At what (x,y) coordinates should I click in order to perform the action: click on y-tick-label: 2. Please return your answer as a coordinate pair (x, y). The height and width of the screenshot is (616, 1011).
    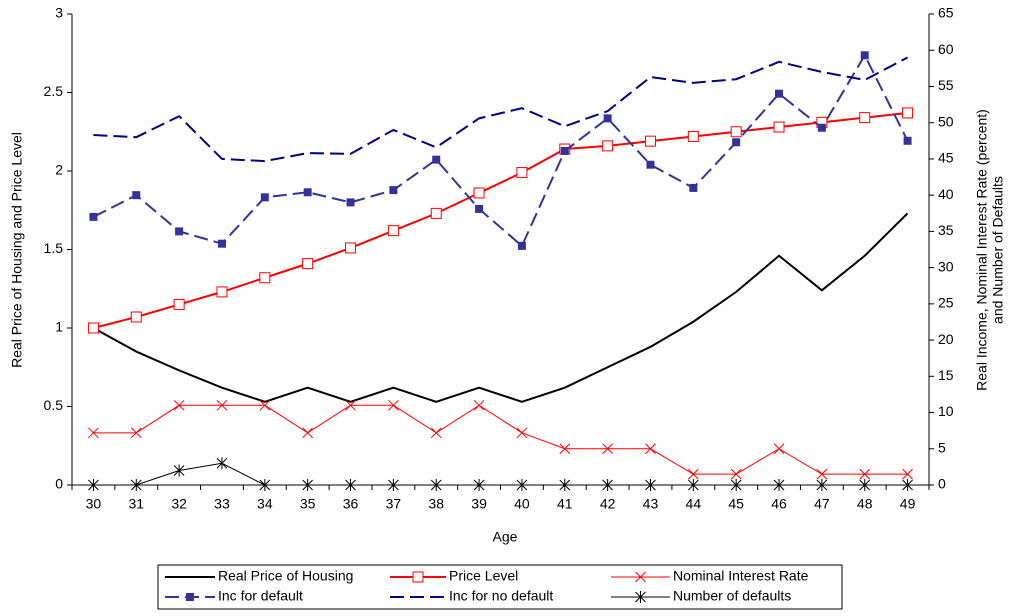
    Looking at the image, I should click on (59, 170).